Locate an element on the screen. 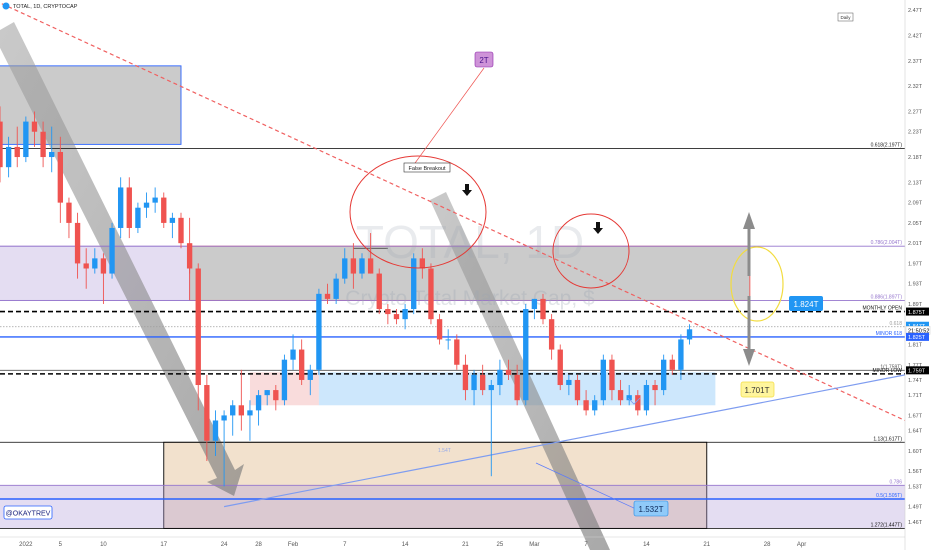 The width and height of the screenshot is (932, 550). y-tick-label: 1.77T is located at coordinates (915, 366).